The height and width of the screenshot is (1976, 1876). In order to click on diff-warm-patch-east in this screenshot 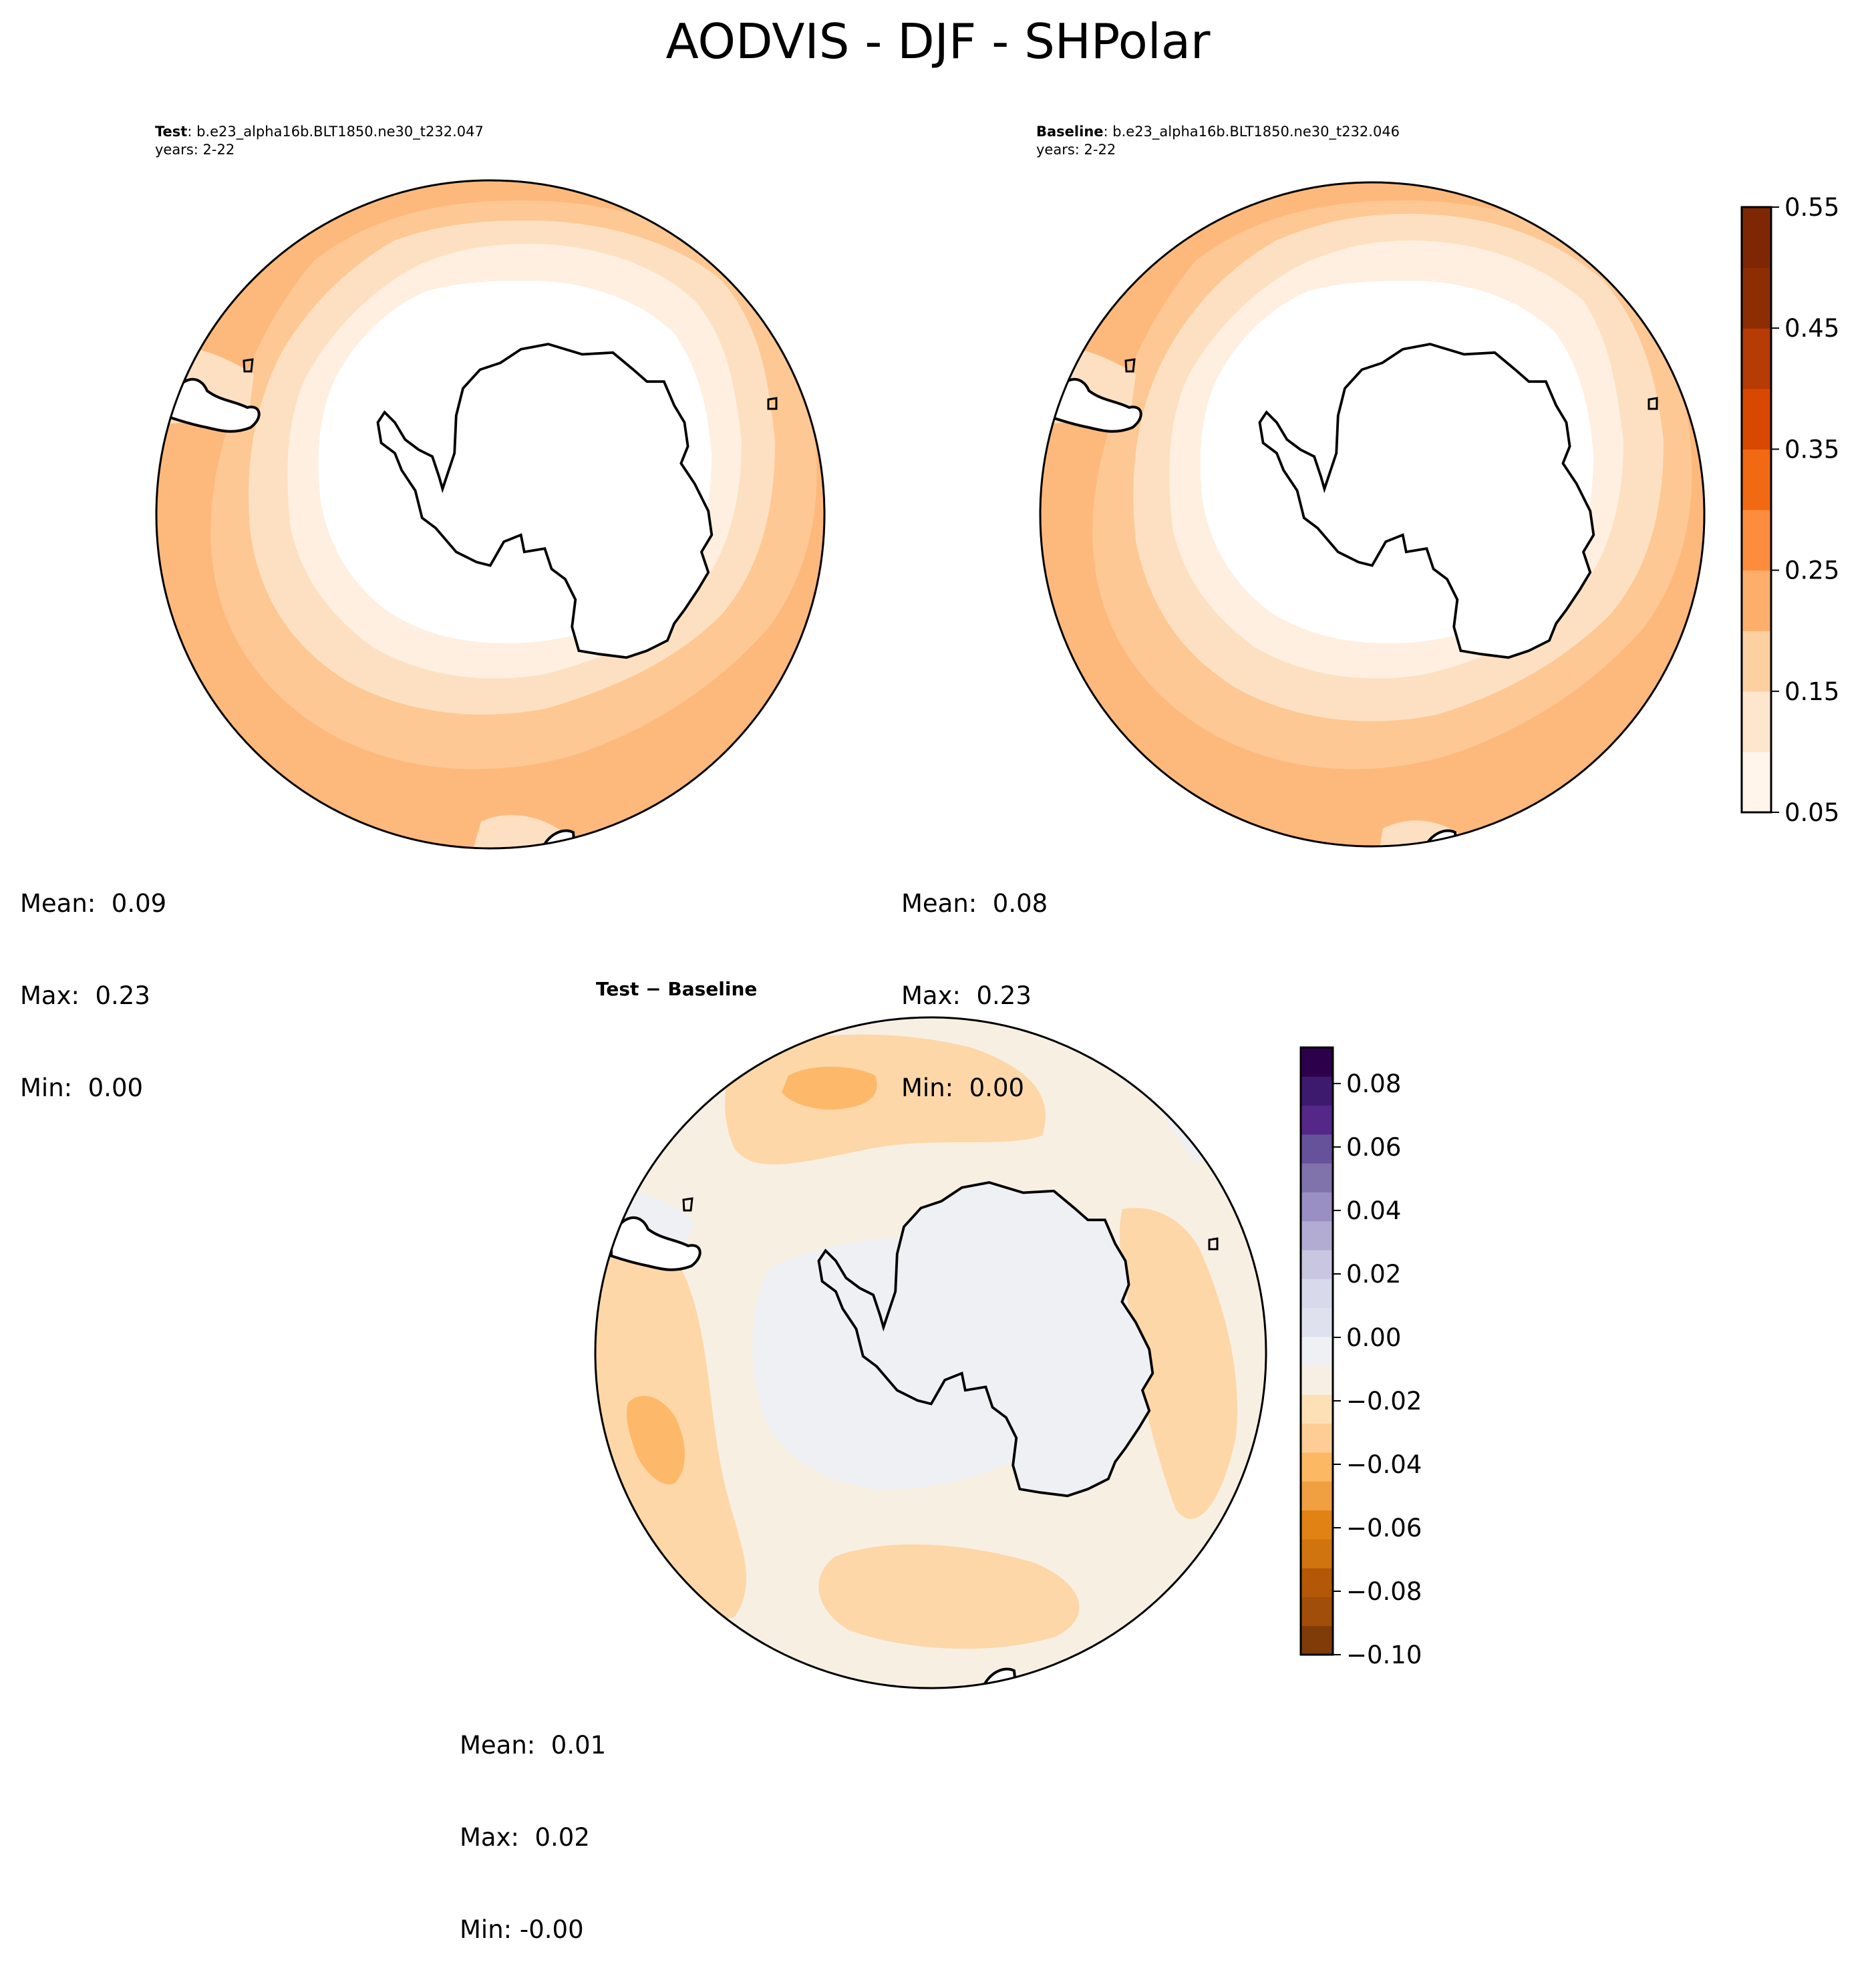, I will do `click(1178, 1363)`.